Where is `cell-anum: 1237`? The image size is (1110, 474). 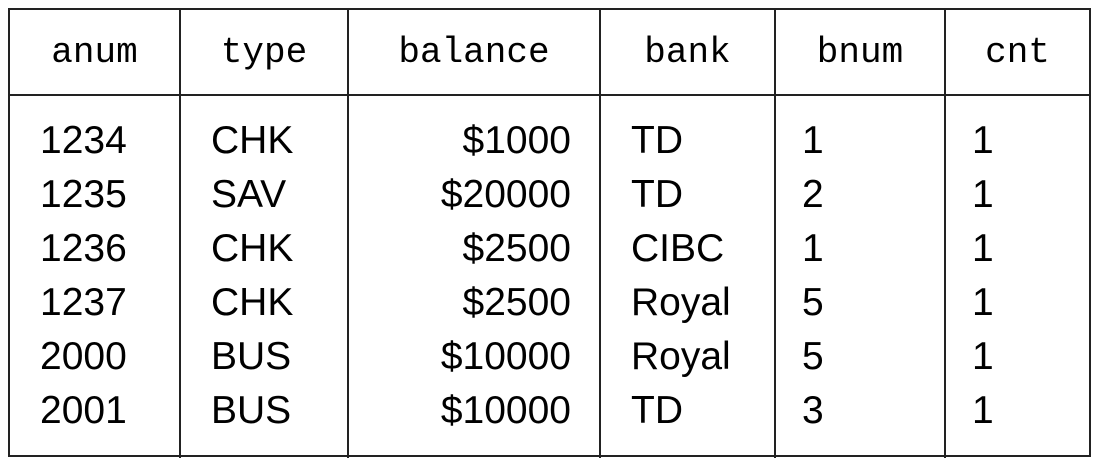 cell-anum: 1237 is located at coordinates (83, 302).